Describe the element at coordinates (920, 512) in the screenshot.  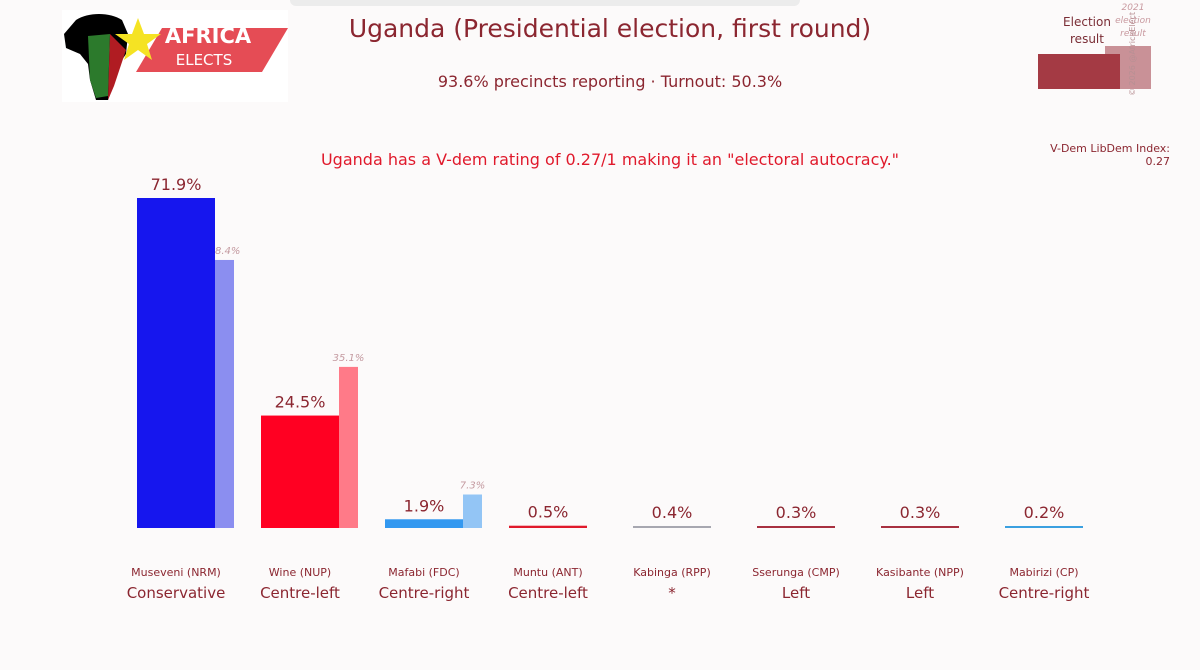
I see `bar-current-label-6: 0.3%` at that location.